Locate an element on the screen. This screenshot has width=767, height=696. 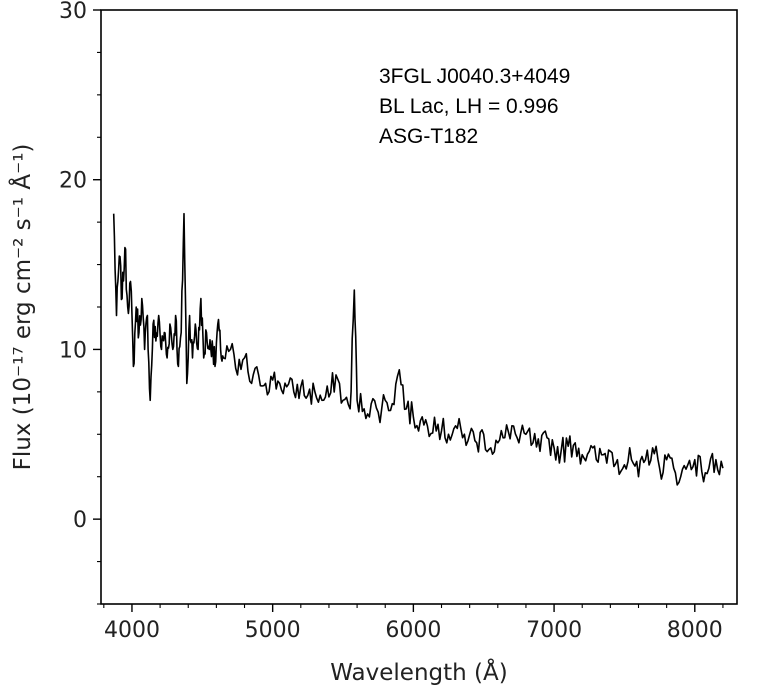
annotation-designation: ASG-T182 is located at coordinates (428, 136).